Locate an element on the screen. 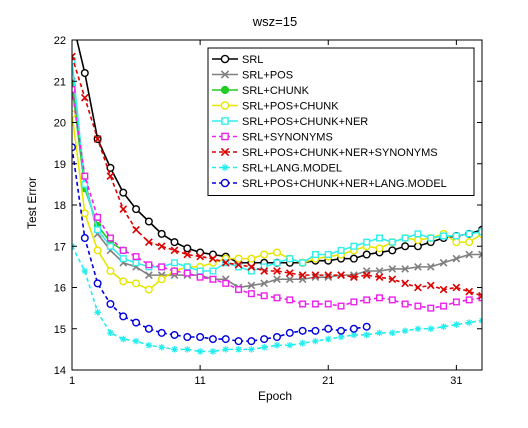 This screenshot has width=528, height=428. legend-label: SRL+SYNONYMS is located at coordinates (287, 138).